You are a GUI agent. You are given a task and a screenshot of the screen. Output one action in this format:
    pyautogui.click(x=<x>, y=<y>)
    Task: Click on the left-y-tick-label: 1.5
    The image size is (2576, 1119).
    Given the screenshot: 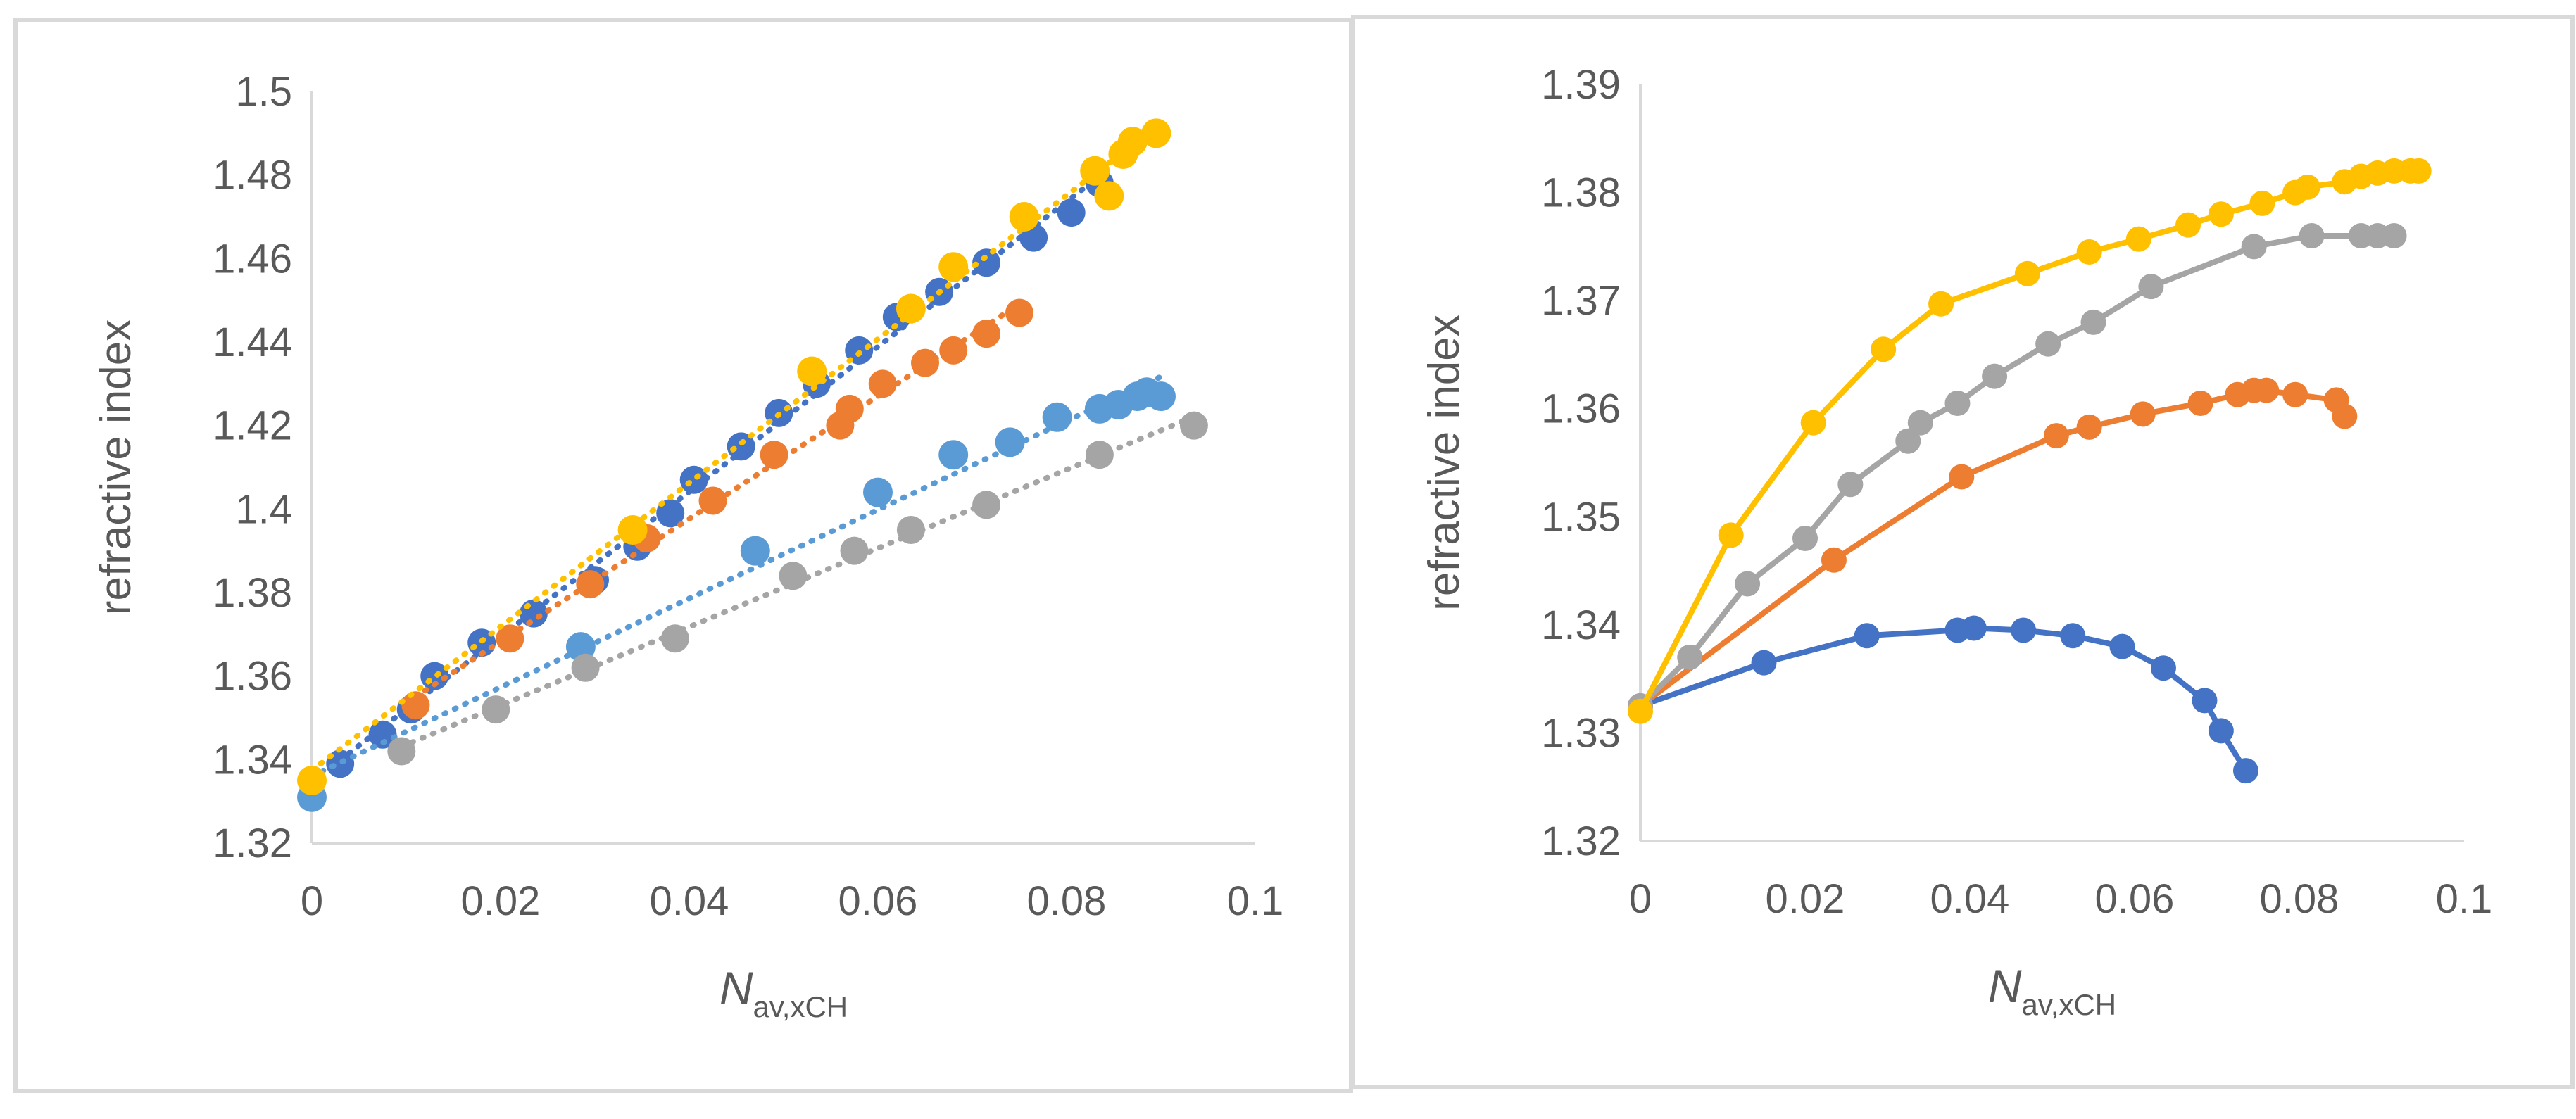 What is the action you would take?
    pyautogui.click(x=264, y=92)
    